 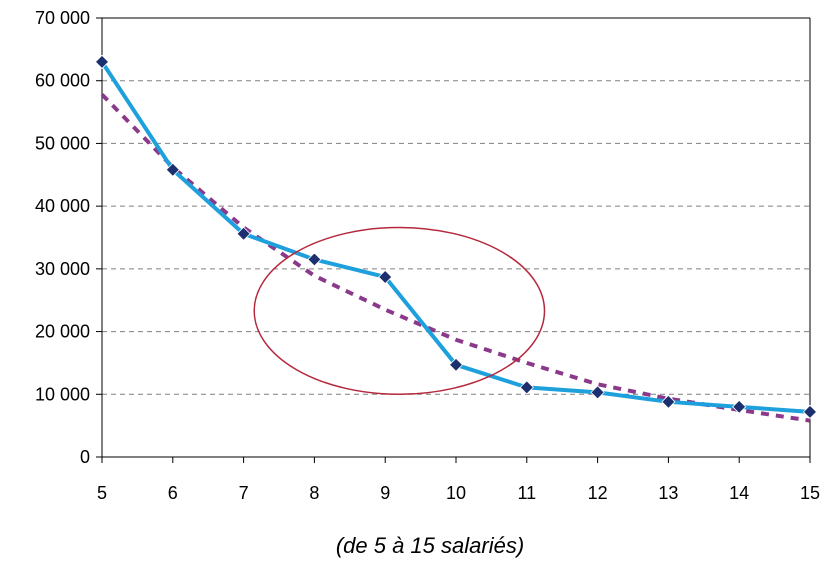 I want to click on y-tick-label: 70 000, so click(x=62, y=18).